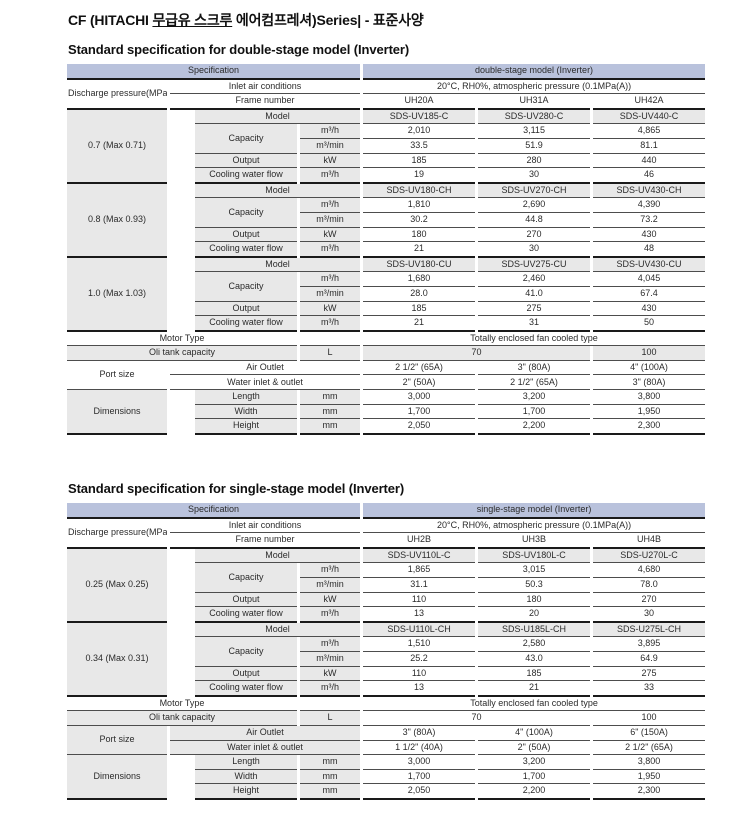 The width and height of the screenshot is (733, 821). What do you see at coordinates (534, 659) in the screenshot?
I see `capacity-m3min-value: 43.0` at bounding box center [534, 659].